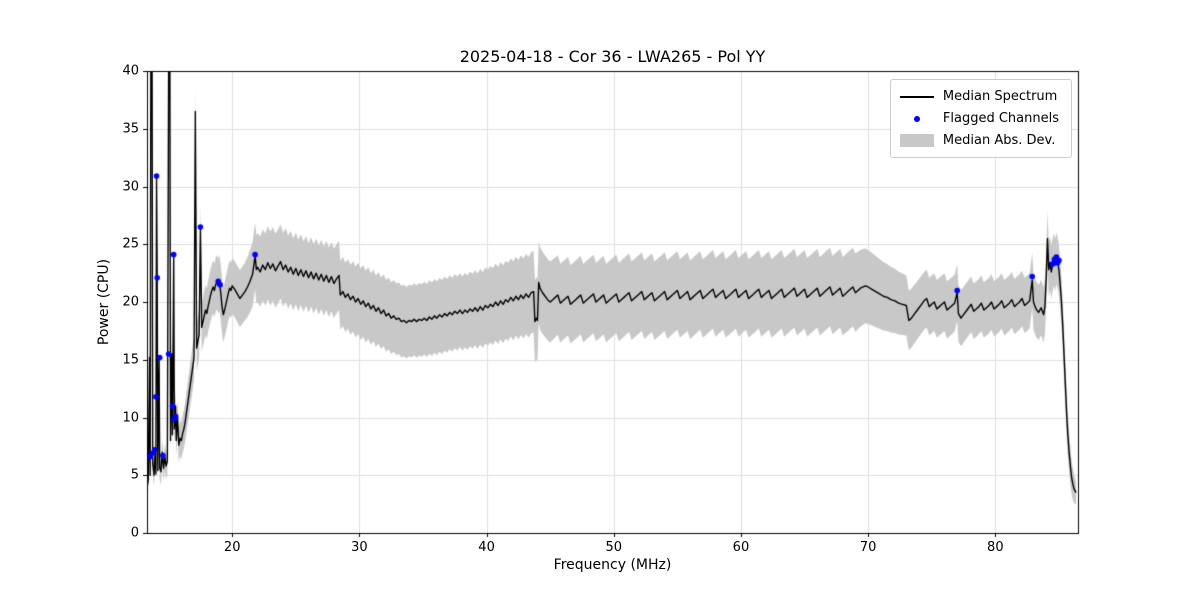  Describe the element at coordinates (130, 129) in the screenshot. I see `y-tick-label: 35` at that location.